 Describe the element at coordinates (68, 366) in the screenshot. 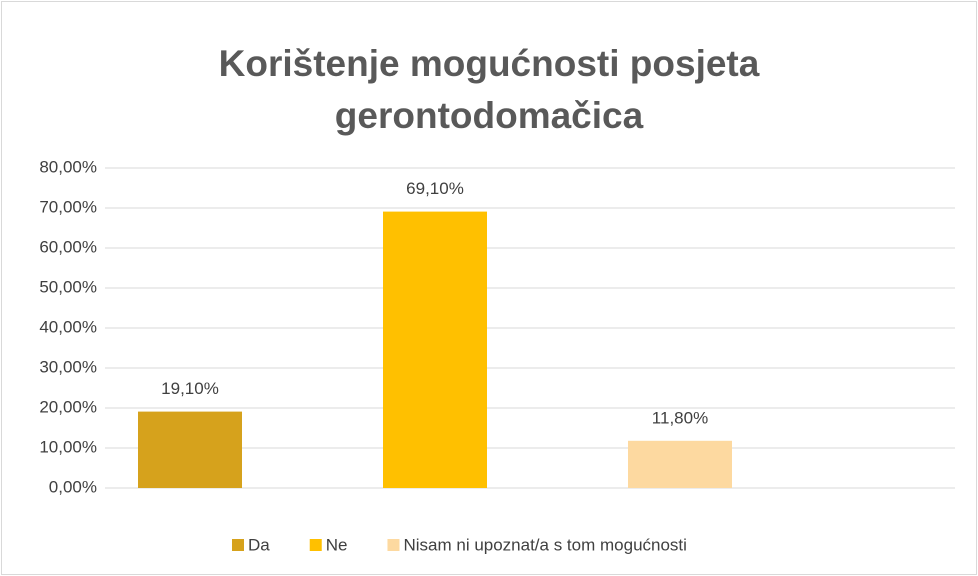

I see `y-tick-label: 30,00%` at that location.